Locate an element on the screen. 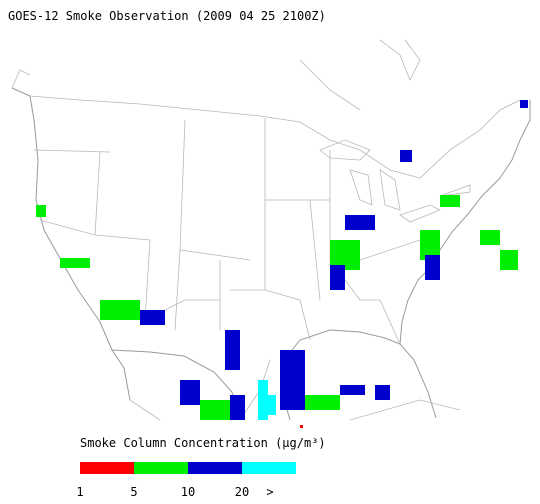 The image size is (540, 504). legend: 1 5 10 20 > is located at coordinates (186, 480).